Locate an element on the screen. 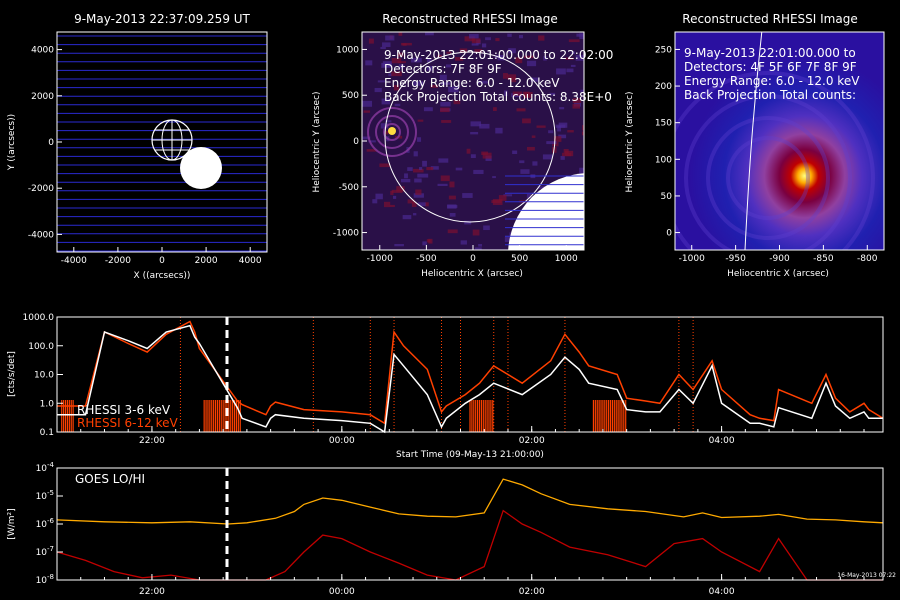  rhessi-lc-xtick-label: 04:00 is located at coordinates (722, 441).